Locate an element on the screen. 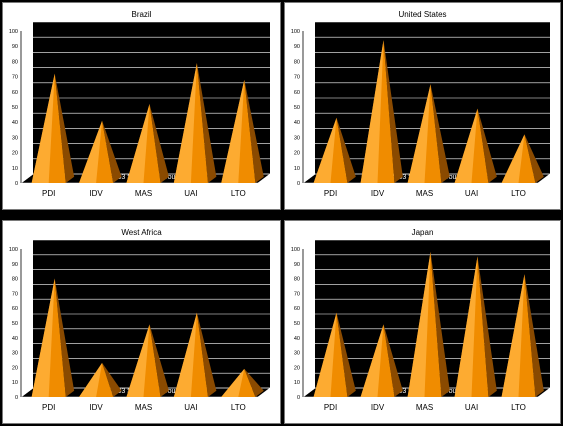 This screenshot has width=563, height=426. chart-title: Brazil is located at coordinates (141, 14).